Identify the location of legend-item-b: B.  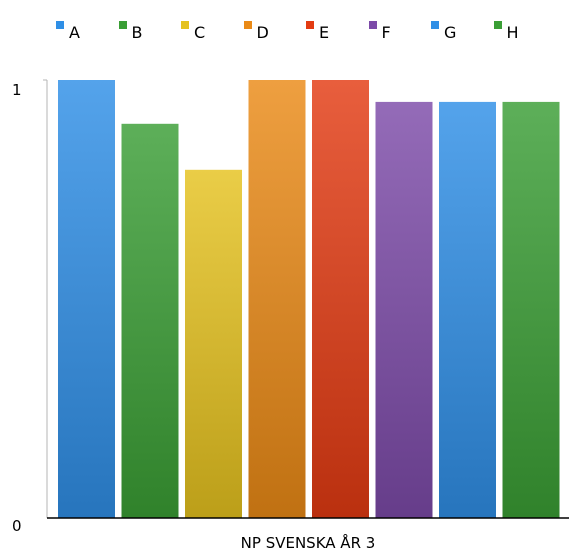
(130, 30).